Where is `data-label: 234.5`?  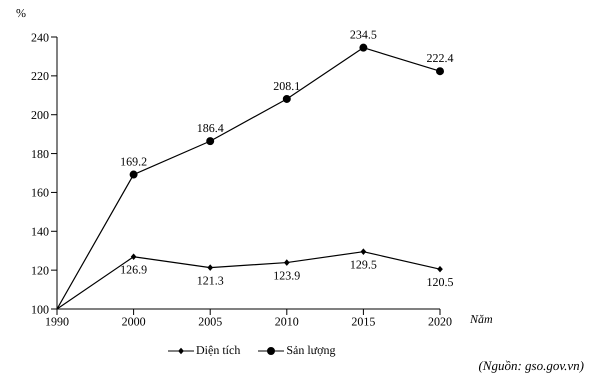 data-label: 234.5 is located at coordinates (363, 35).